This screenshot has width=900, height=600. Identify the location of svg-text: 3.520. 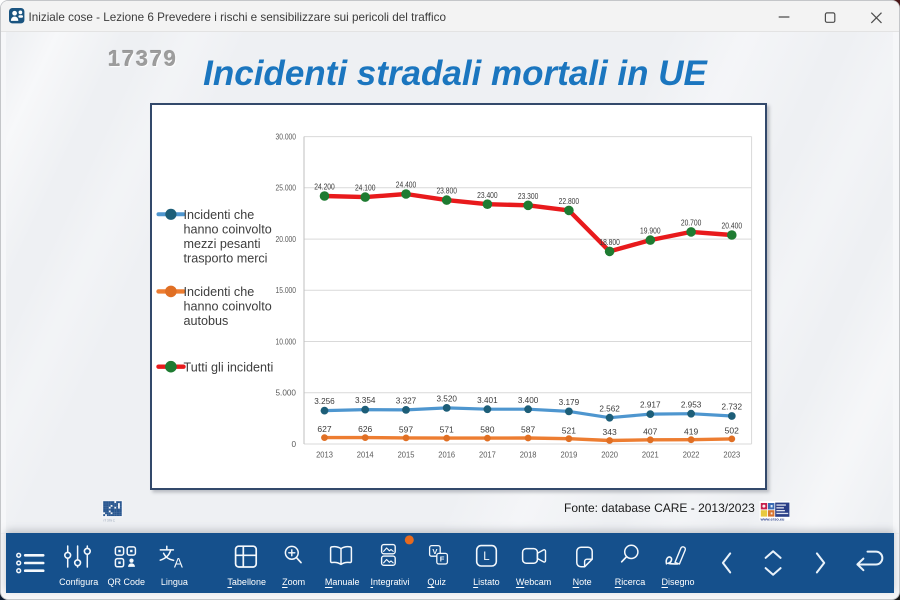
(446, 399).